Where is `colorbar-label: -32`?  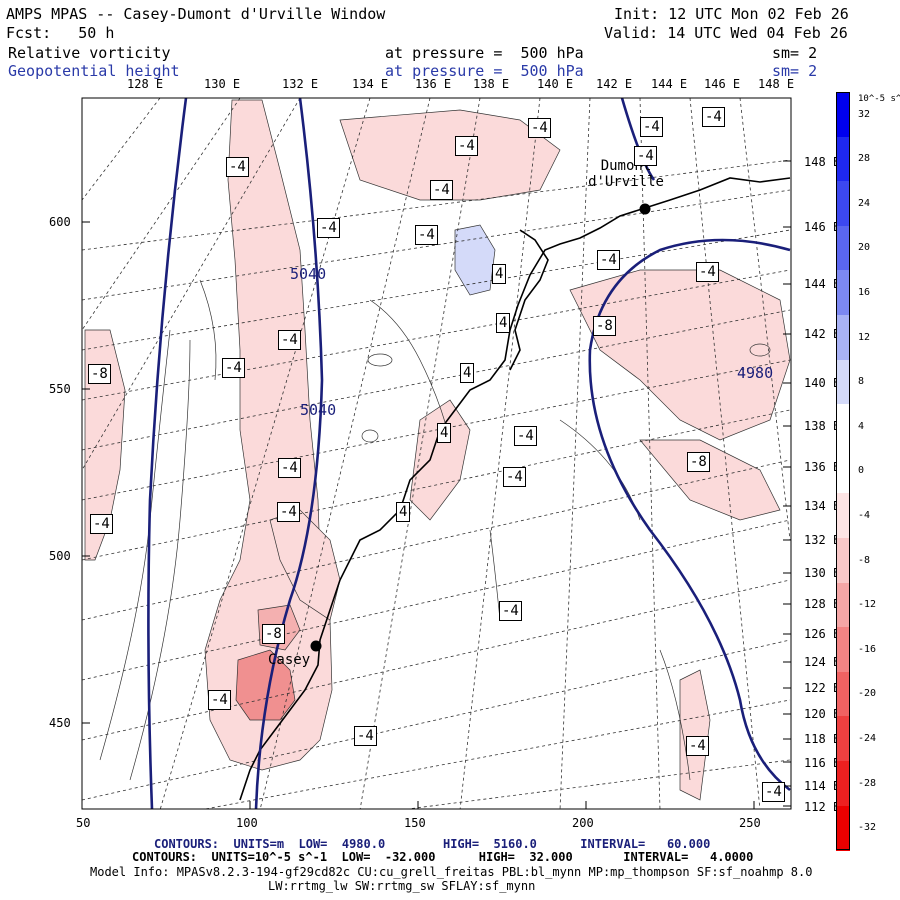
colorbar-label: -32 is located at coordinates (867, 828).